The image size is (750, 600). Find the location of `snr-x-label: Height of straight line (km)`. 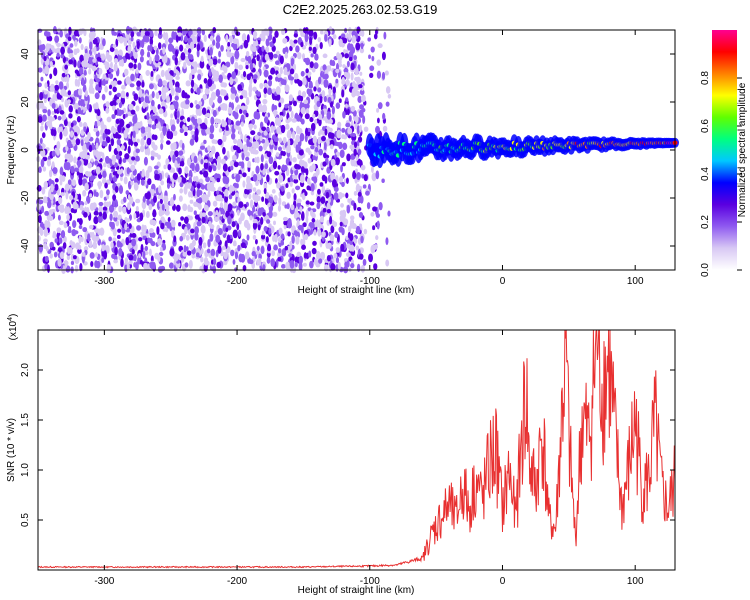

snr-x-label: Height of straight line (km) is located at coordinates (356, 590).